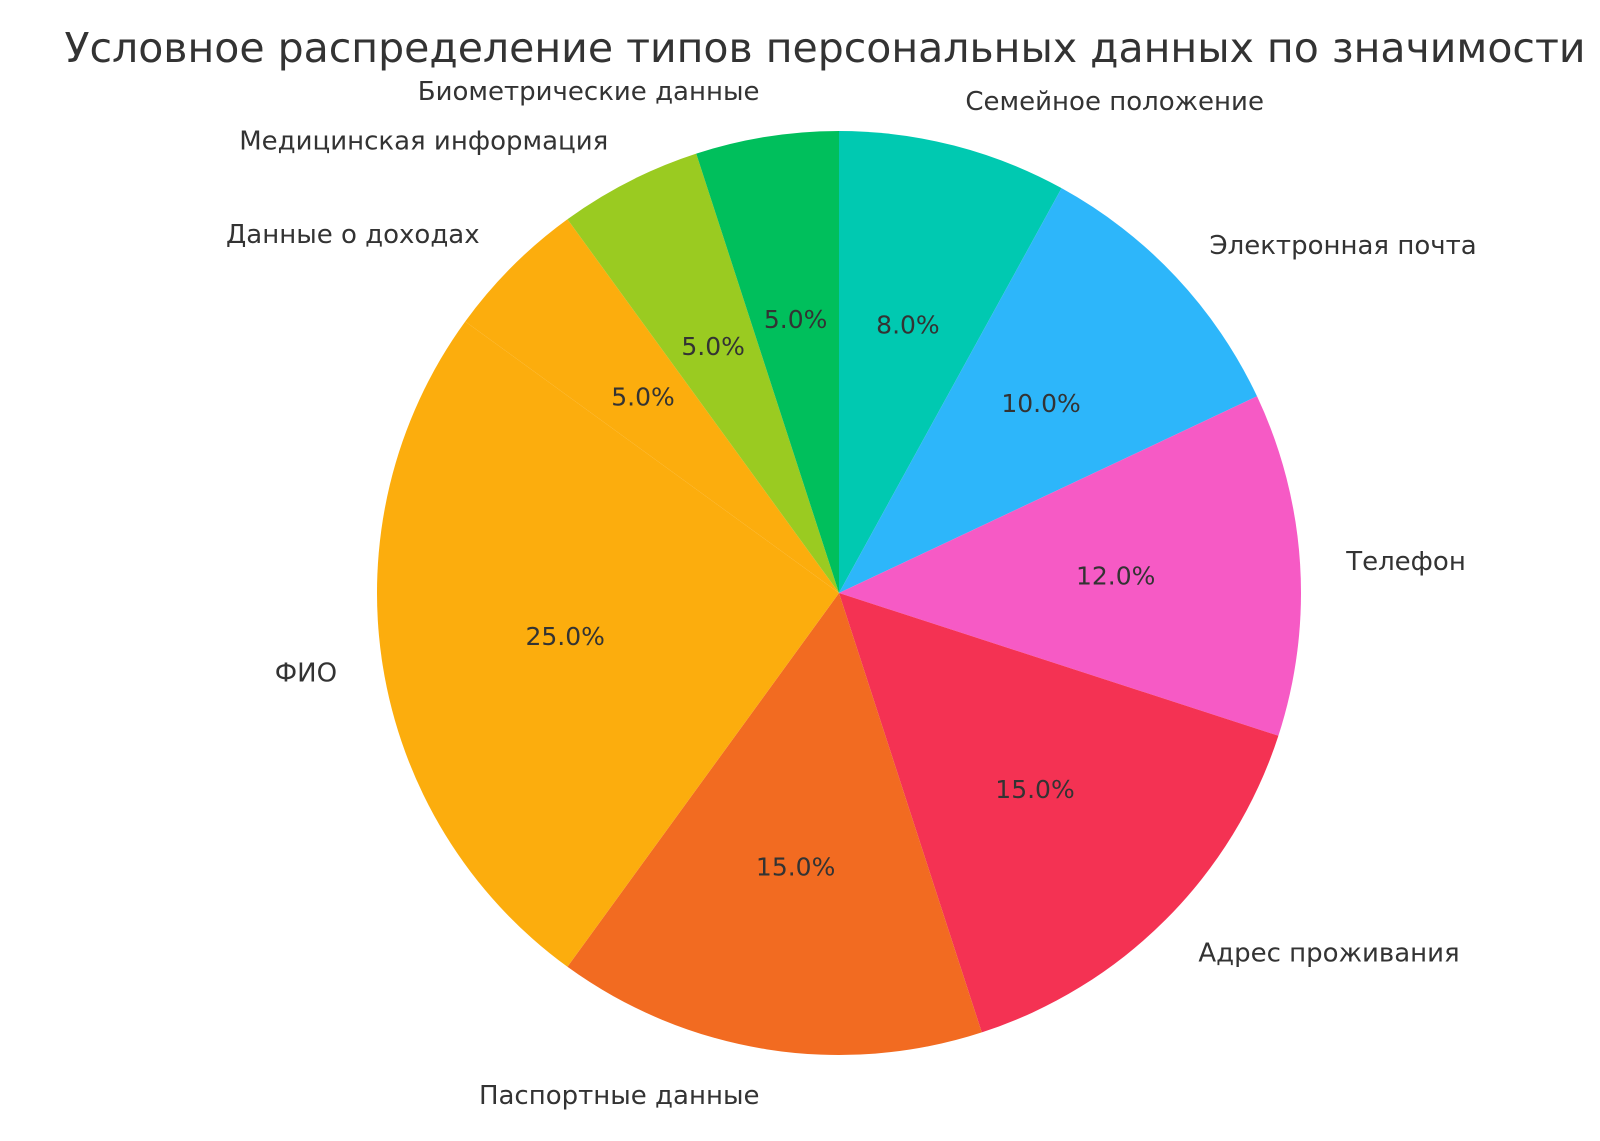 This screenshot has width=1600, height=1141. I want to click on pie-slice-label-5: Паспортные данные, so click(619, 1096).